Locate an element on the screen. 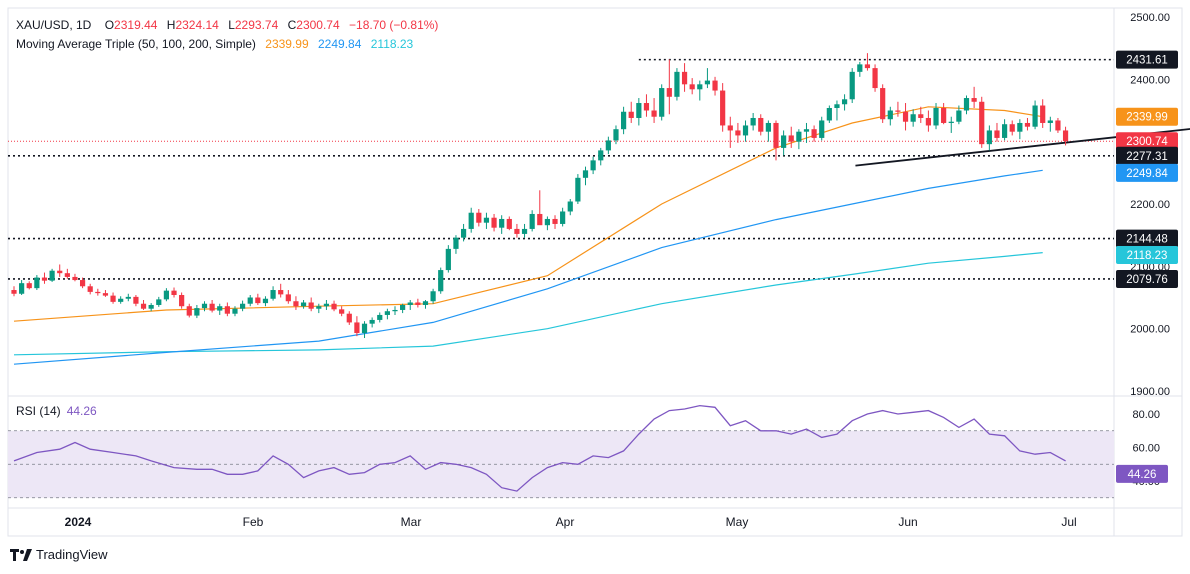 The width and height of the screenshot is (1190, 574). low-value: 2293.74 is located at coordinates (256, 25).